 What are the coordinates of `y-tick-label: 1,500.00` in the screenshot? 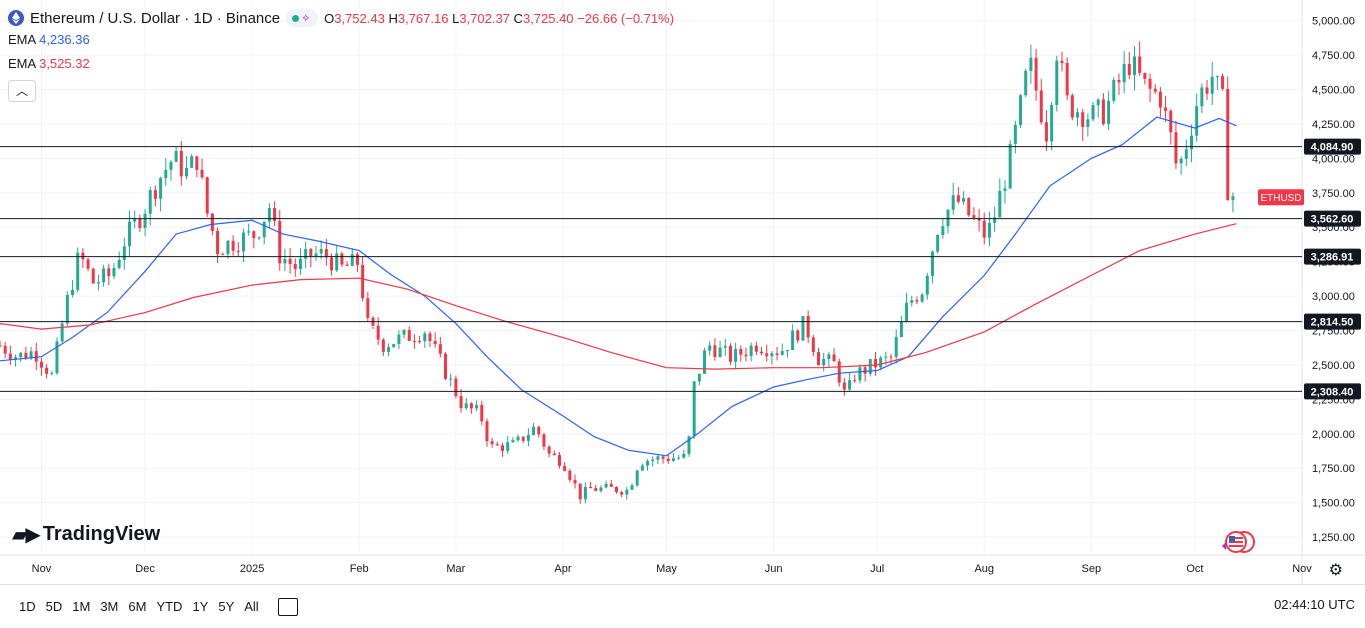 It's located at (1333, 504).